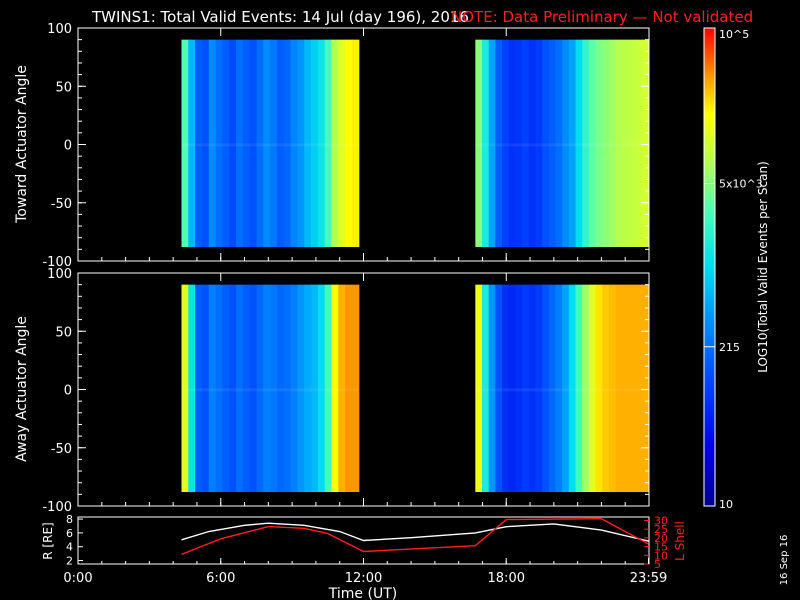 This screenshot has height=600, width=800. What do you see at coordinates (22, 389) in the screenshot?
I see `away-y-axis-label: Away Actuator Angle` at bounding box center [22, 389].